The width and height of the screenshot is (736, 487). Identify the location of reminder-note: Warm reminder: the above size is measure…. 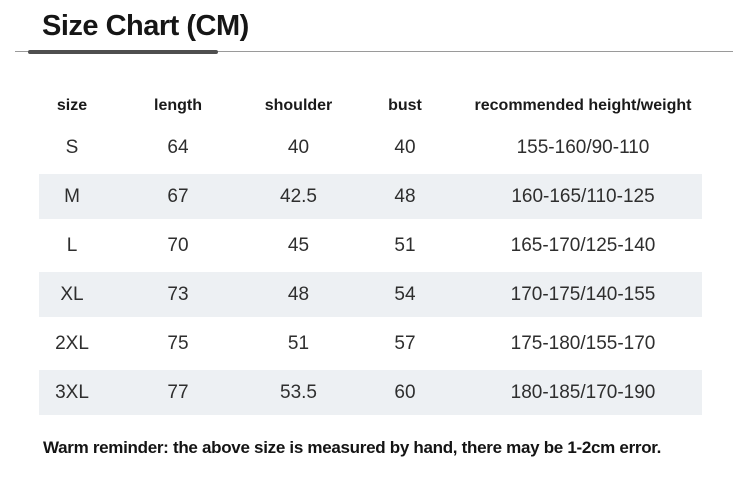
(352, 447).